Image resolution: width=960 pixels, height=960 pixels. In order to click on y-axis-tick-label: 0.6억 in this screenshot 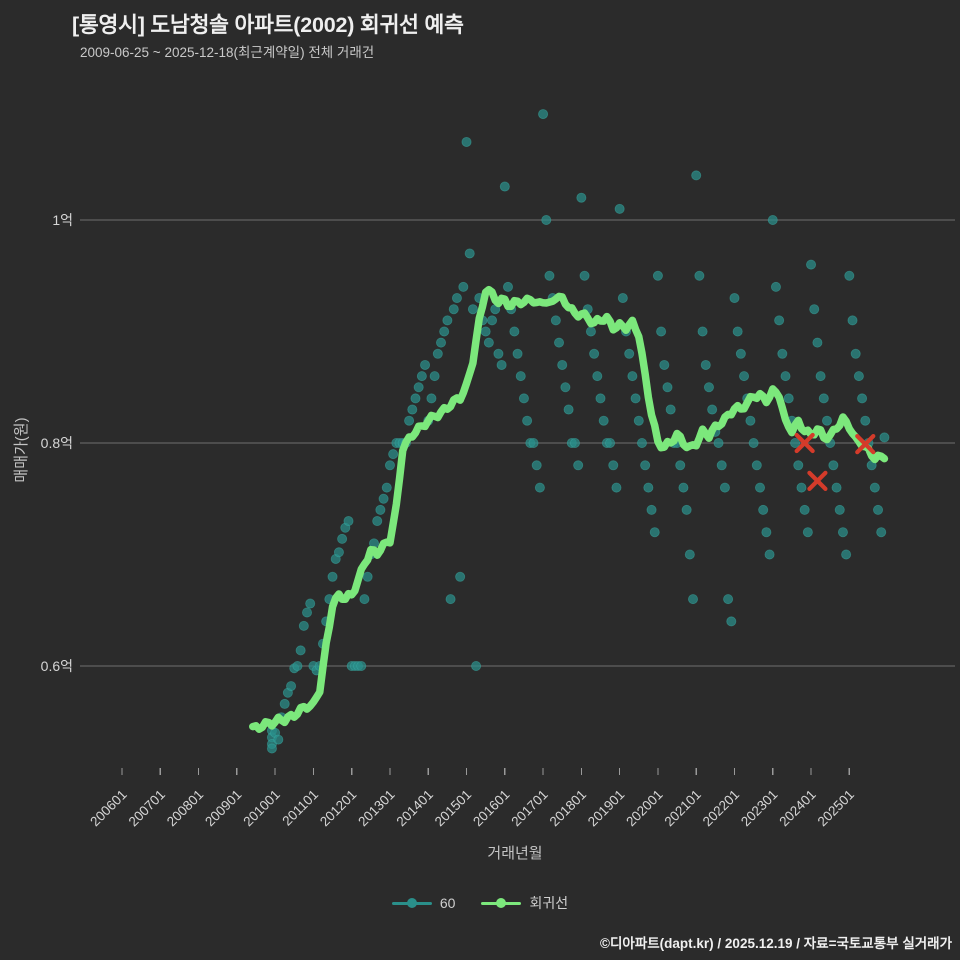, I will do `click(57, 666)`.